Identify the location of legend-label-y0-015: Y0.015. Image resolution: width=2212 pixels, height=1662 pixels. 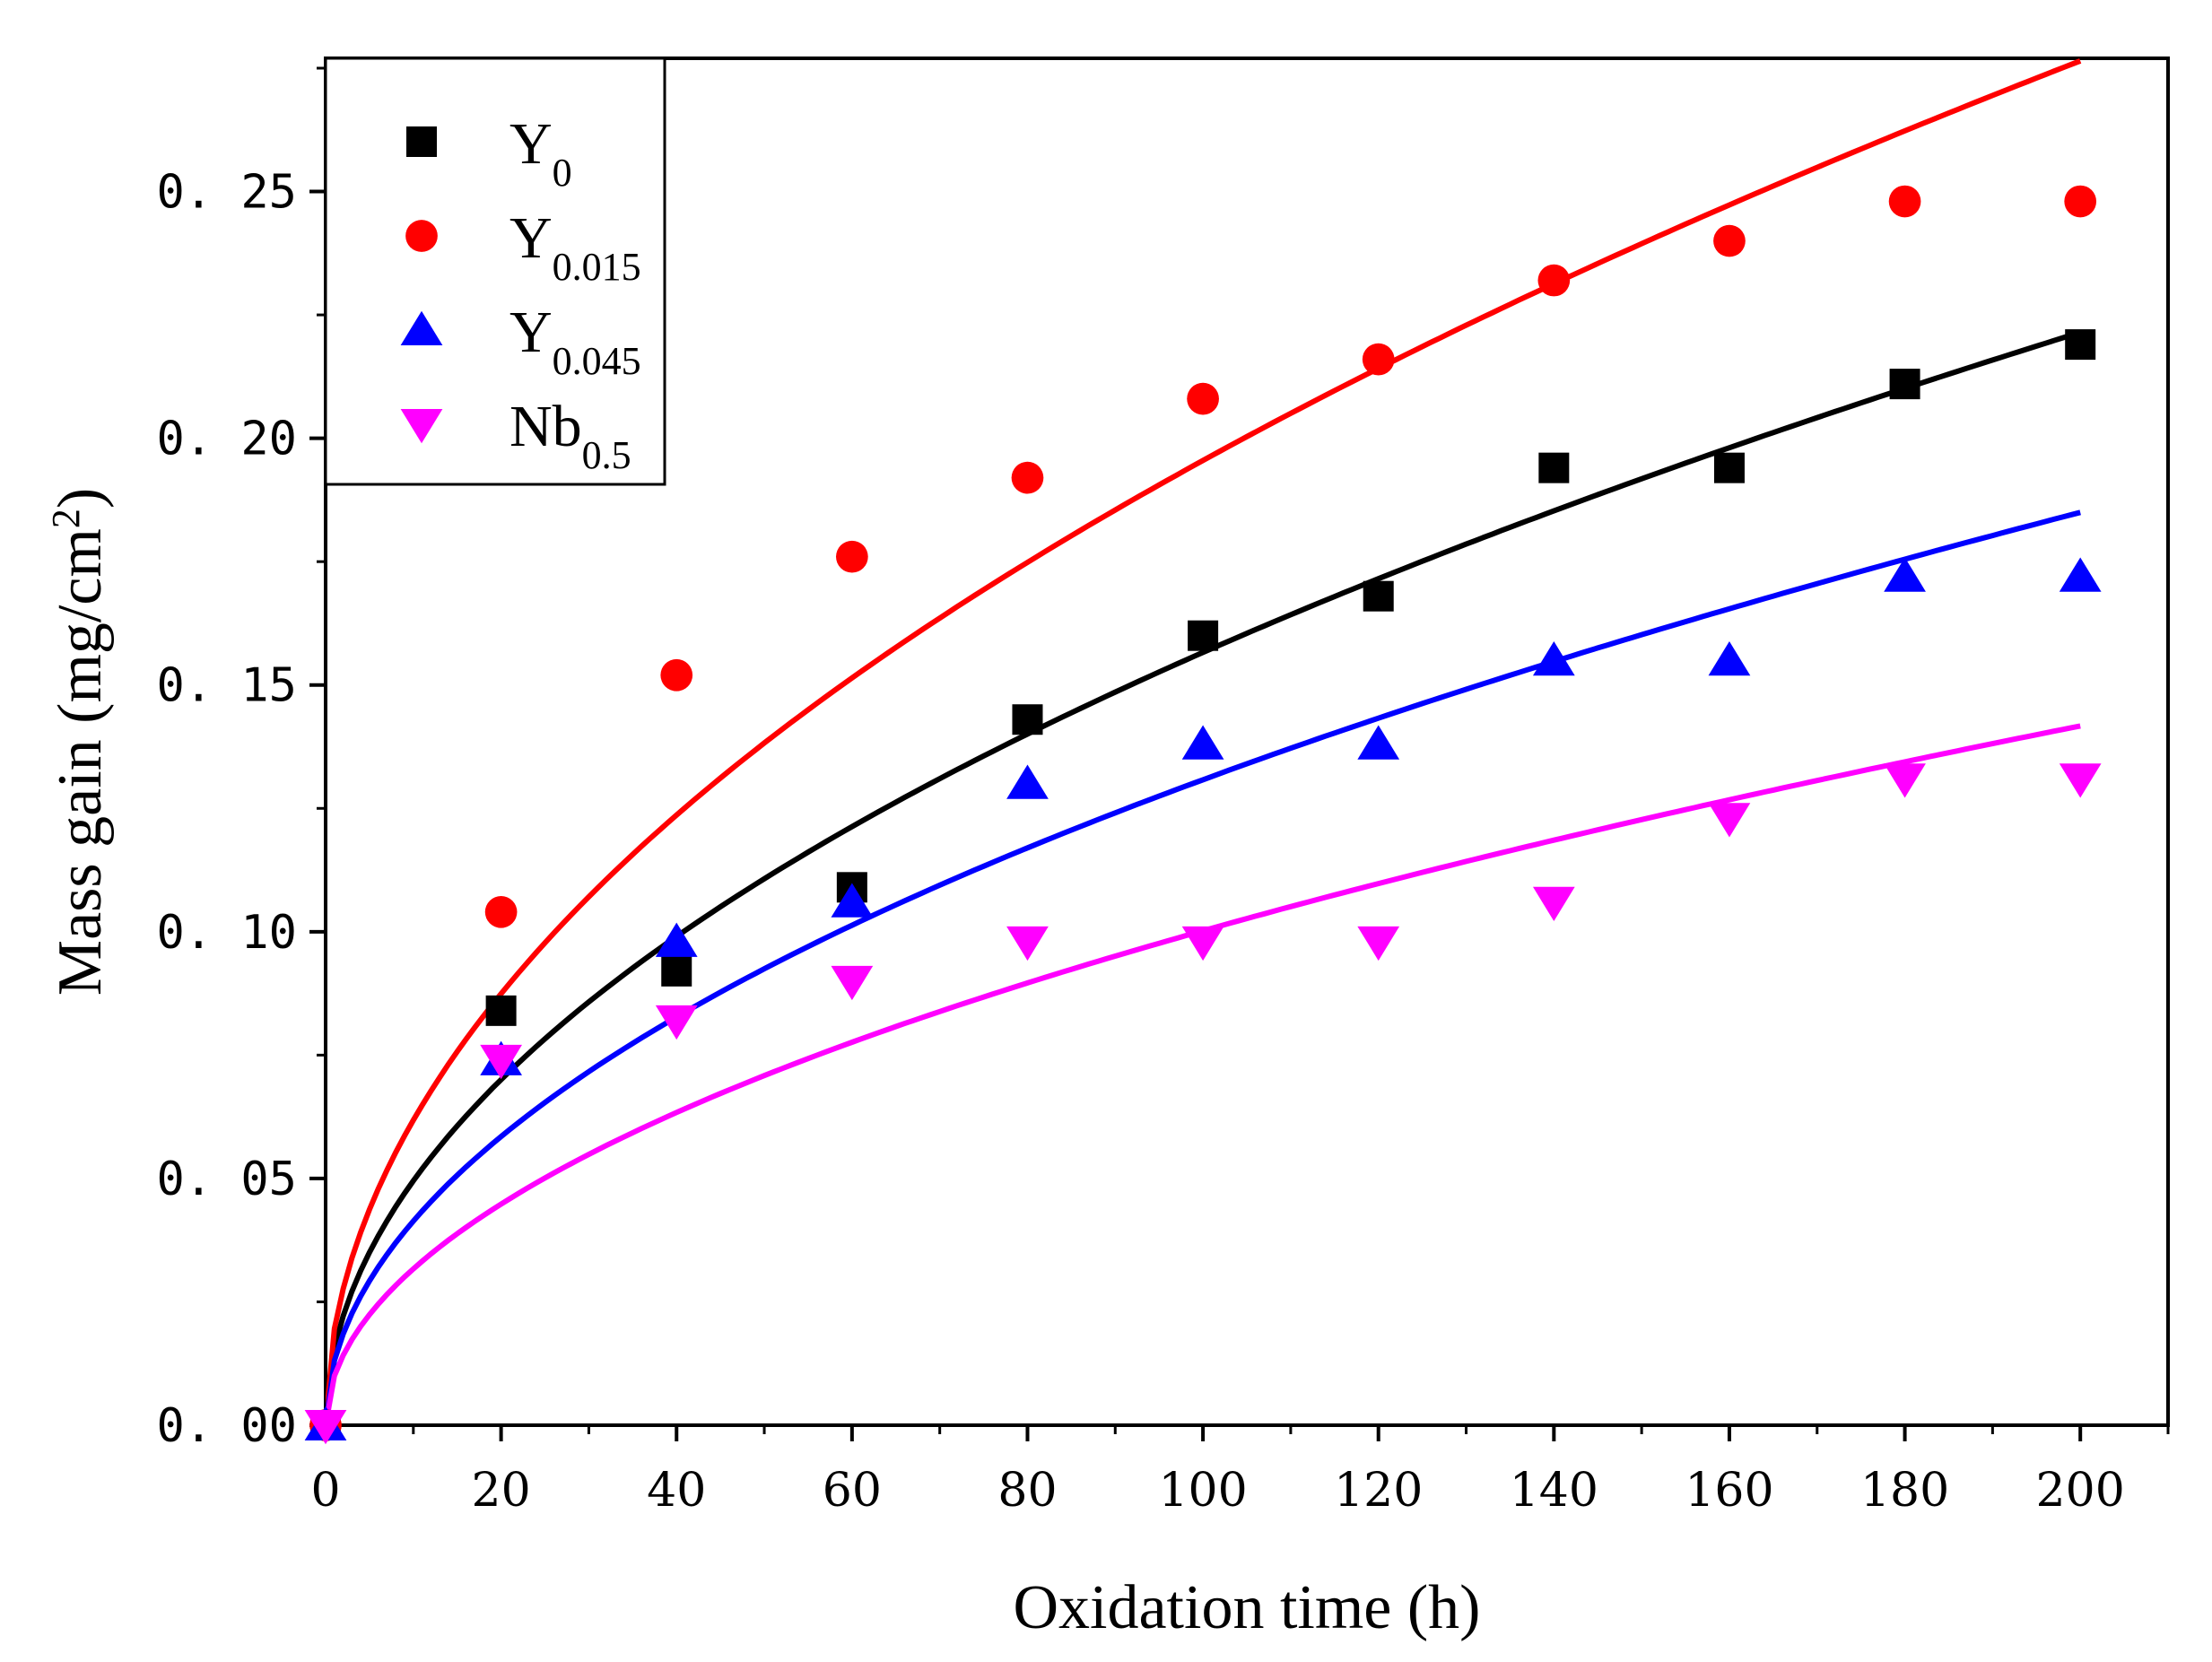
(575, 247).